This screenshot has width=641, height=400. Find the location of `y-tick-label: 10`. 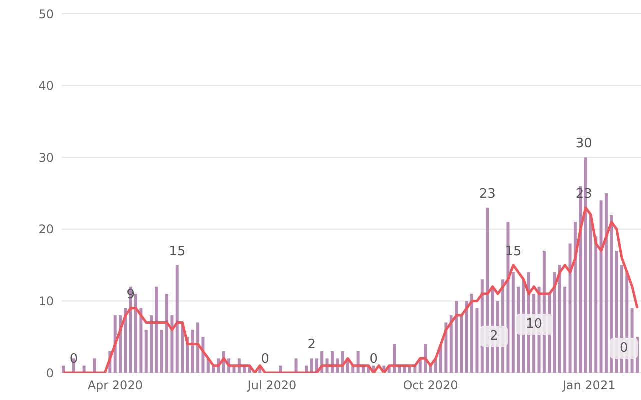

y-tick-label: 10 is located at coordinates (46, 301).